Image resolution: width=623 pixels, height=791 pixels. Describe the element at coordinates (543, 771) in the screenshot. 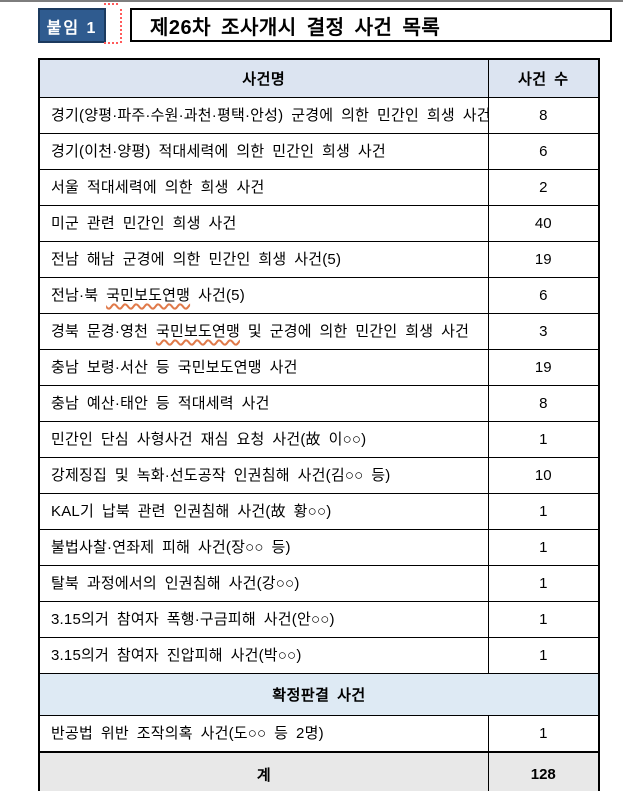

I see `total-value: 128` at that location.